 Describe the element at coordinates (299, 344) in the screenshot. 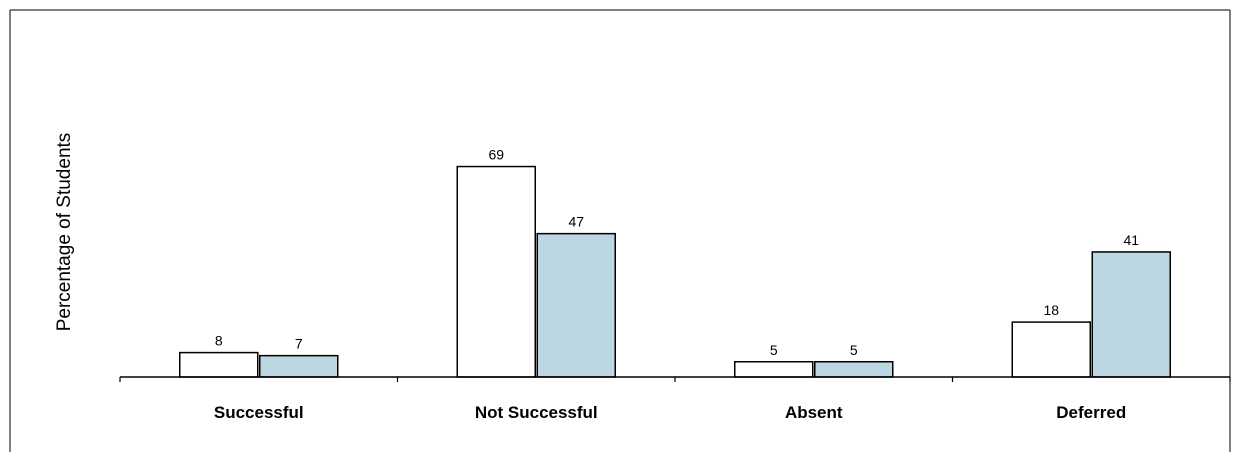

I see `data-label: 7` at that location.